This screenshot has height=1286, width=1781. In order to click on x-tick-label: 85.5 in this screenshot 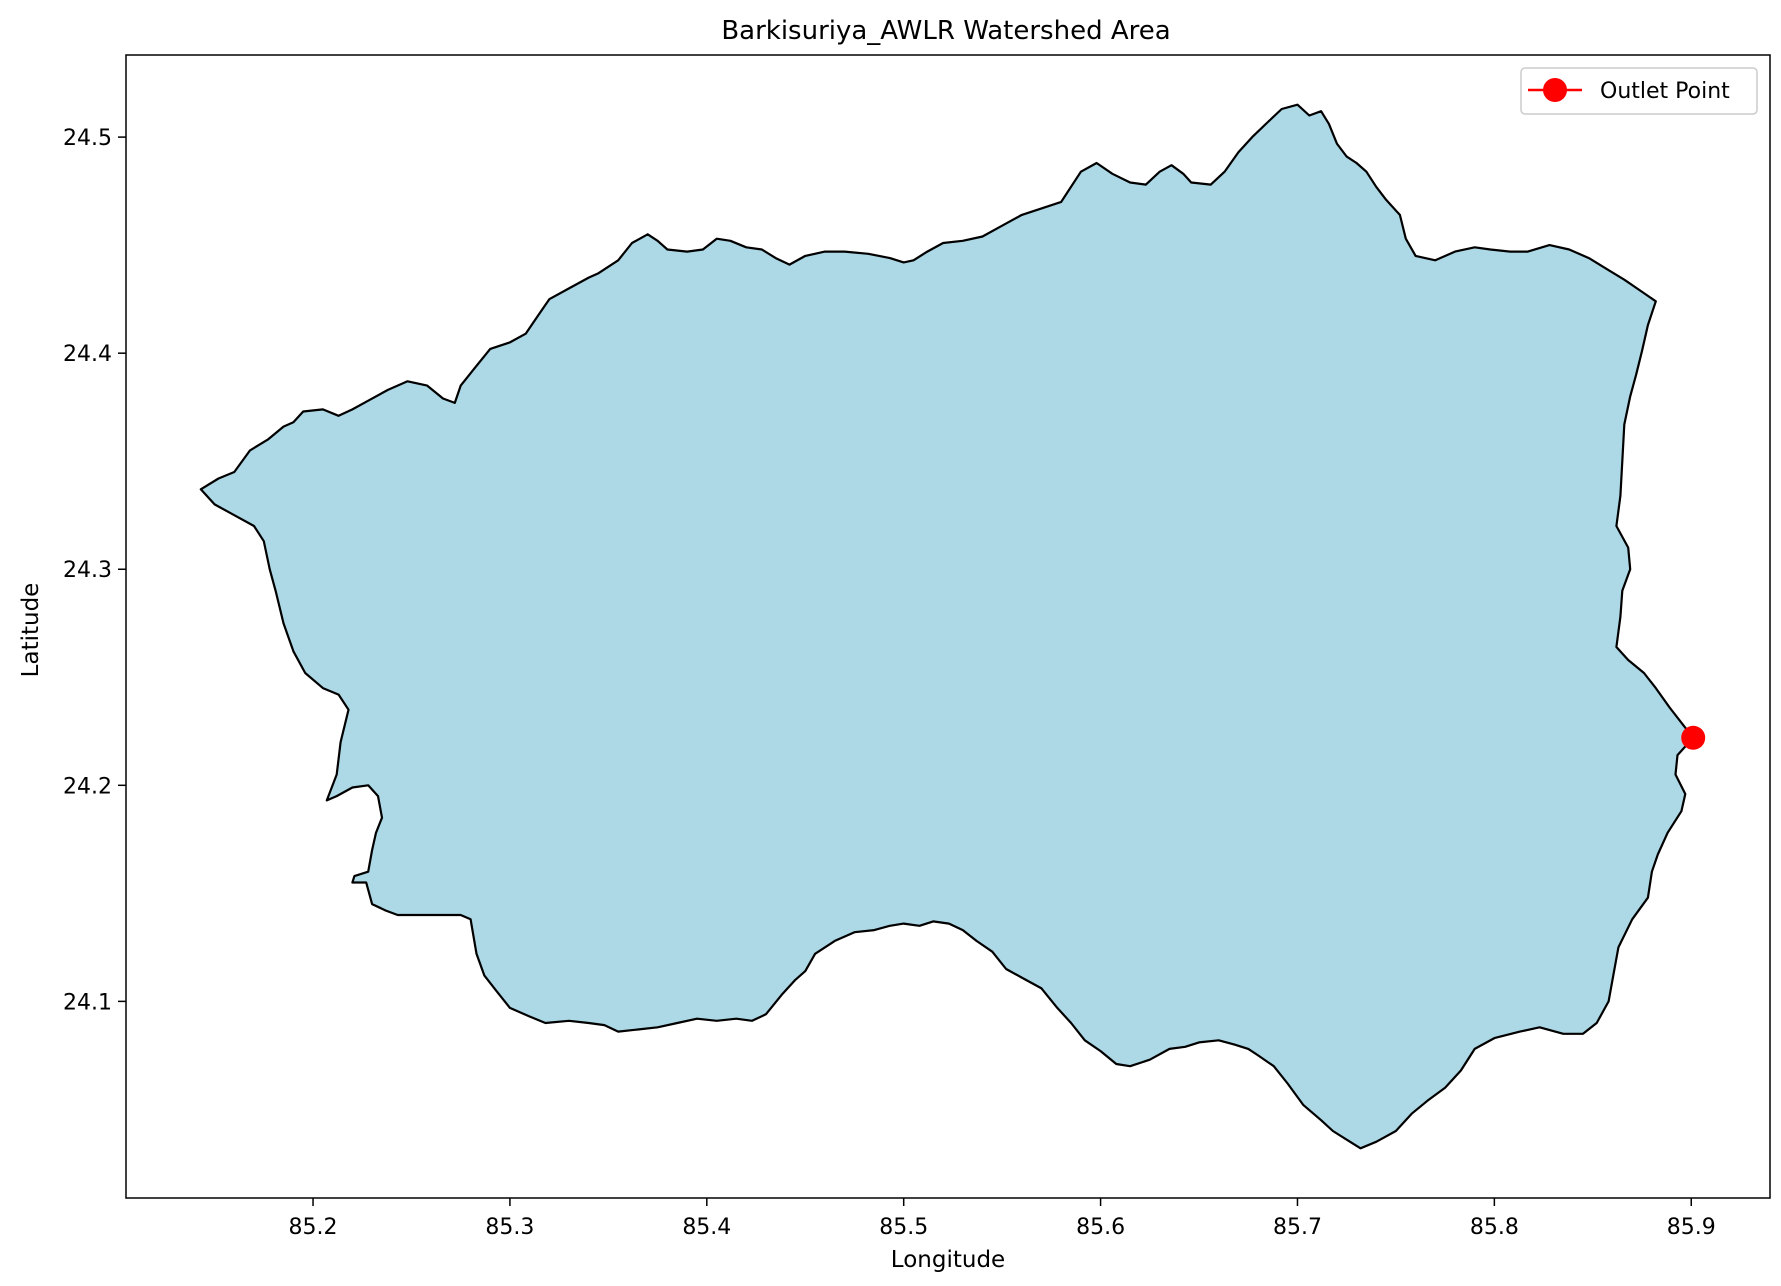, I will do `click(903, 1227)`.